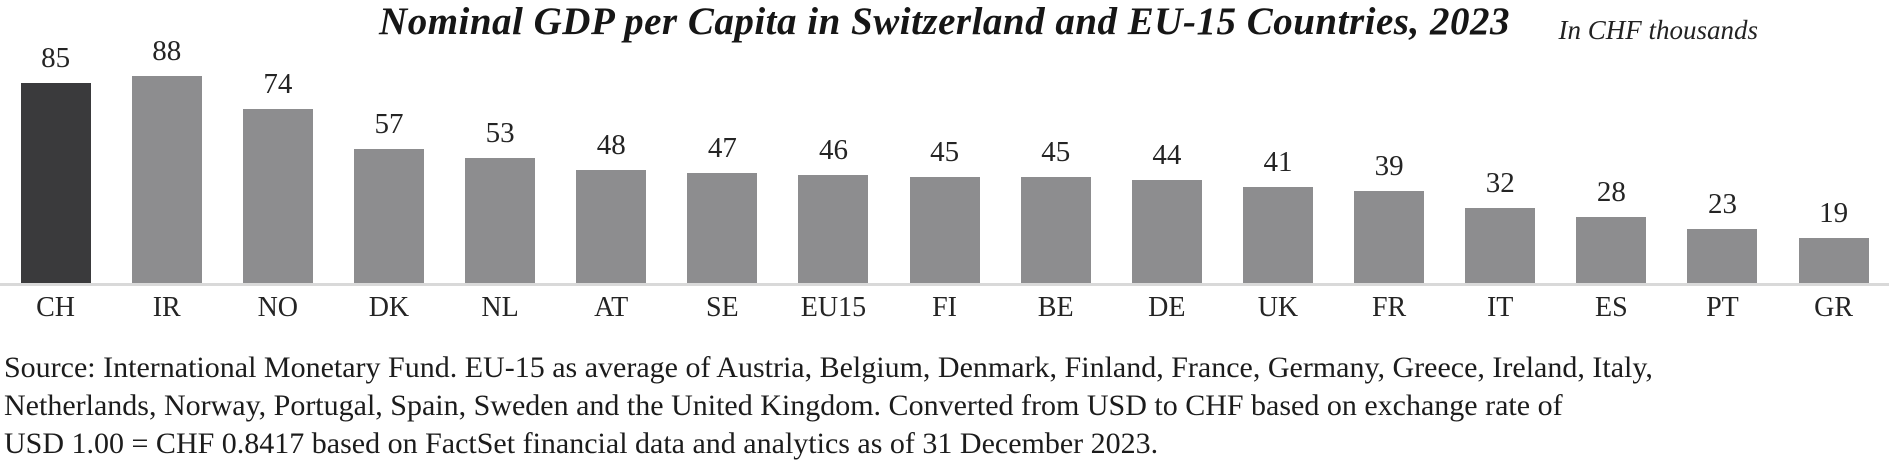 The width and height of the screenshot is (1889, 471). What do you see at coordinates (56, 58) in the screenshot?
I see `bar-value-label: 85` at bounding box center [56, 58].